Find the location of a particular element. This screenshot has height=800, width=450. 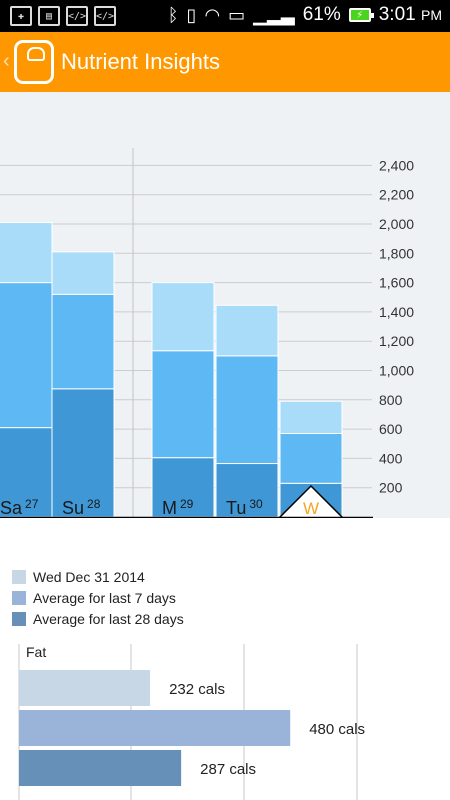

x-tick-label: W is located at coordinates (311, 508).